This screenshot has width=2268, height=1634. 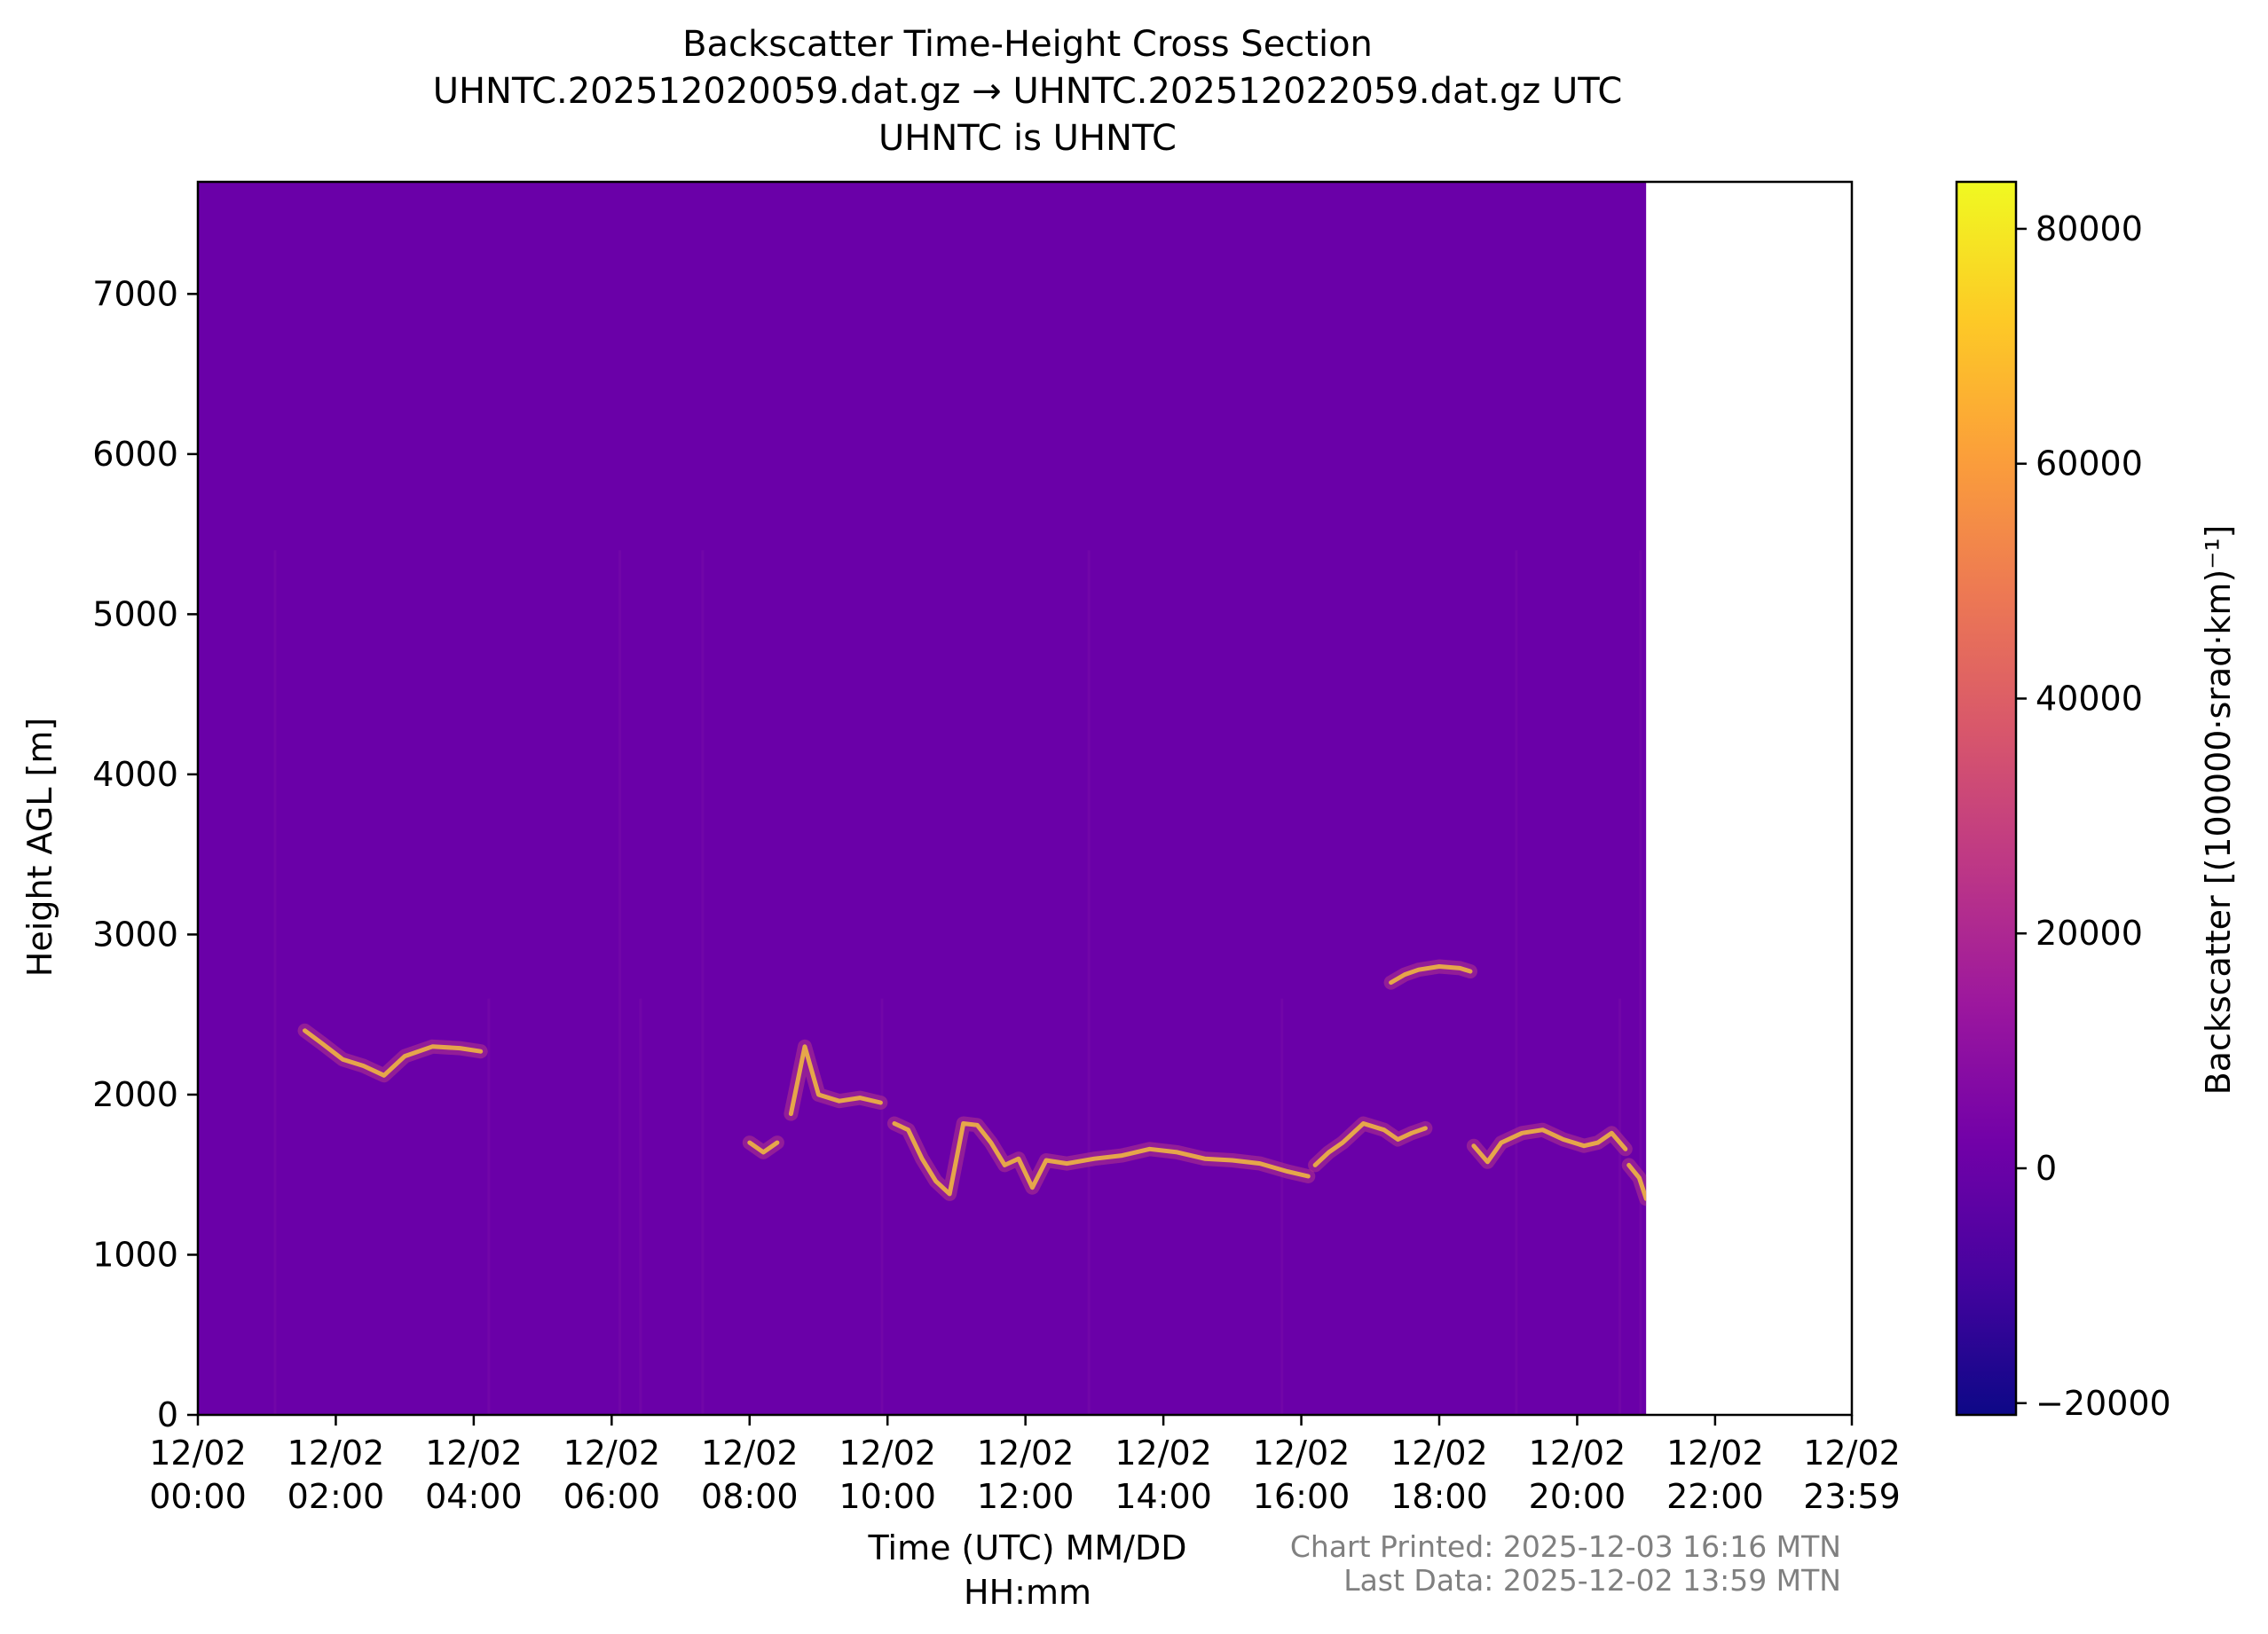 I want to click on colorbar-tick-label: 20000, so click(x=2089, y=934).